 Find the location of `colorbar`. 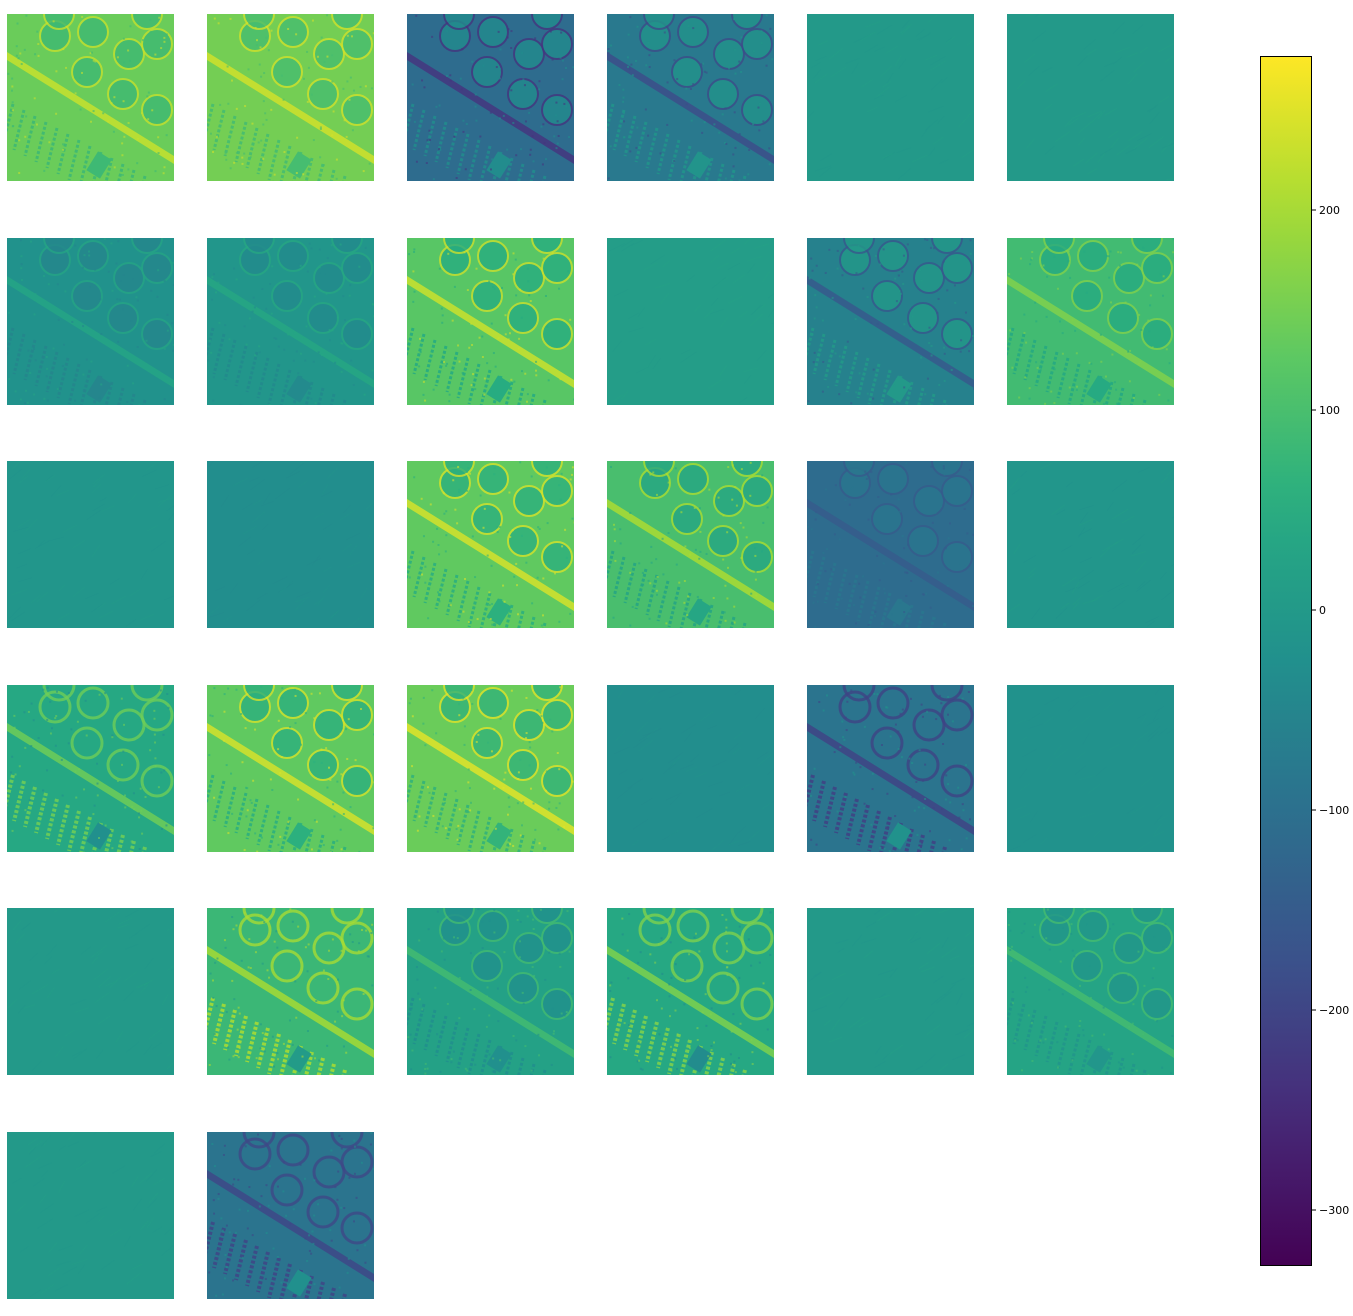

colorbar is located at coordinates (1286, 661).